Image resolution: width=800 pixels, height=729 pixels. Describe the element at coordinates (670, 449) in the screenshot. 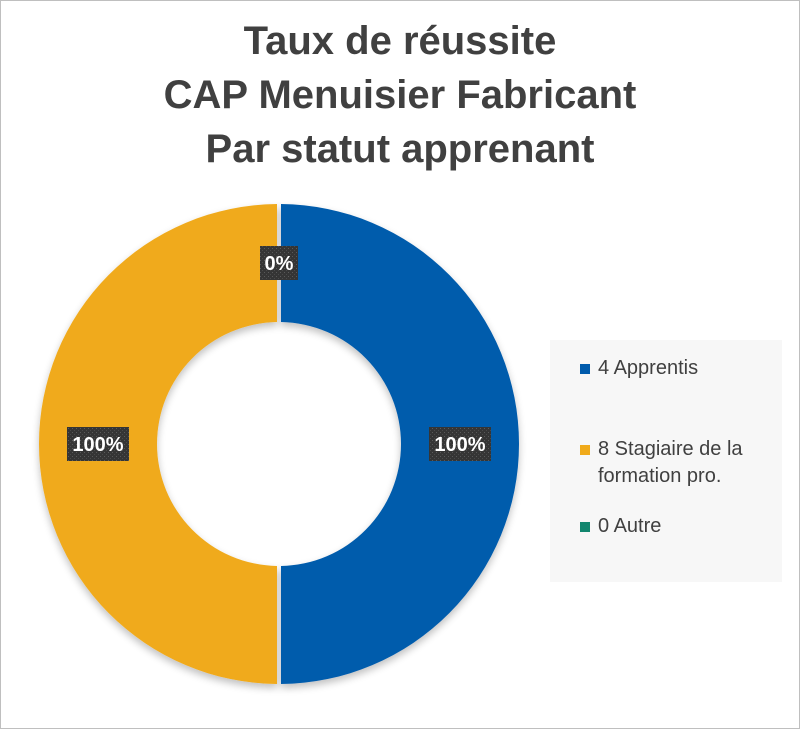

I see `legend-label: 8 Stagiaire de la` at that location.